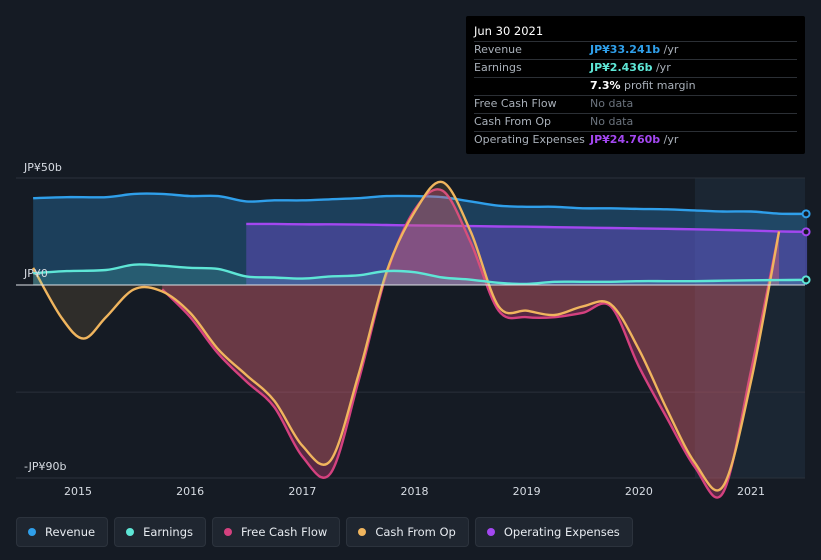  Describe the element at coordinates (190, 491) in the screenshot. I see `x-tick-label: 2016` at that location.